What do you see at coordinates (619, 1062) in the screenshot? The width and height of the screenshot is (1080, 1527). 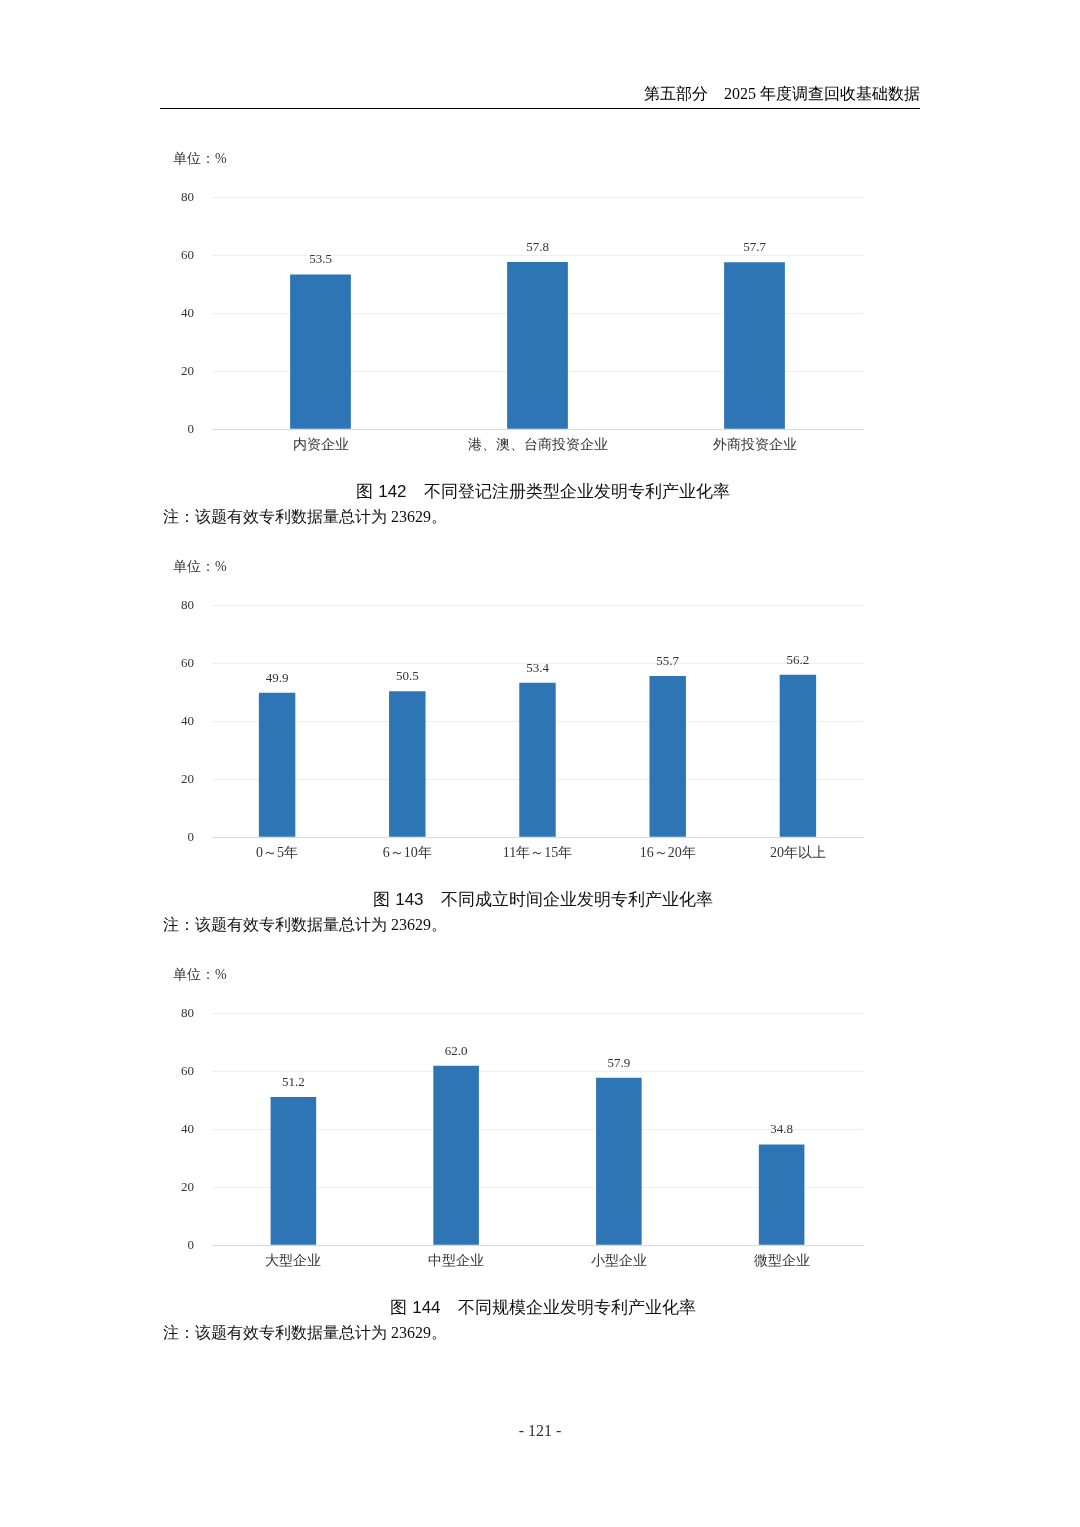 I see `data-label: 57.9` at bounding box center [619, 1062].